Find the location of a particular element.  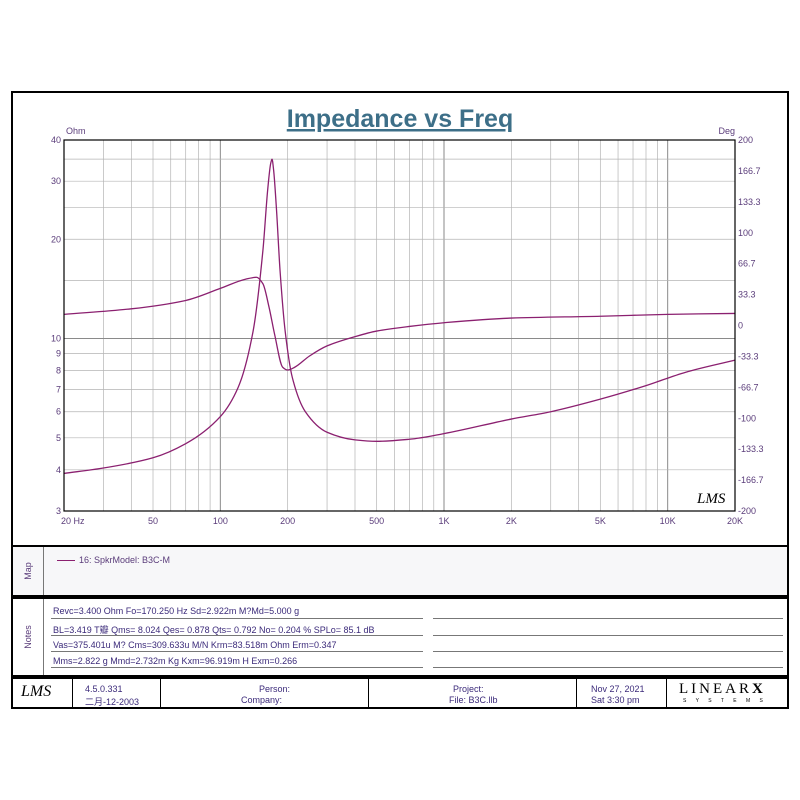

y-left-tick-label: 3 is located at coordinates (58, 511).